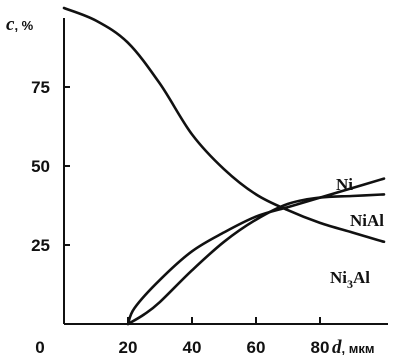 The image size is (400, 360). I want to click on x-axis-variable: d, so click(337, 347).